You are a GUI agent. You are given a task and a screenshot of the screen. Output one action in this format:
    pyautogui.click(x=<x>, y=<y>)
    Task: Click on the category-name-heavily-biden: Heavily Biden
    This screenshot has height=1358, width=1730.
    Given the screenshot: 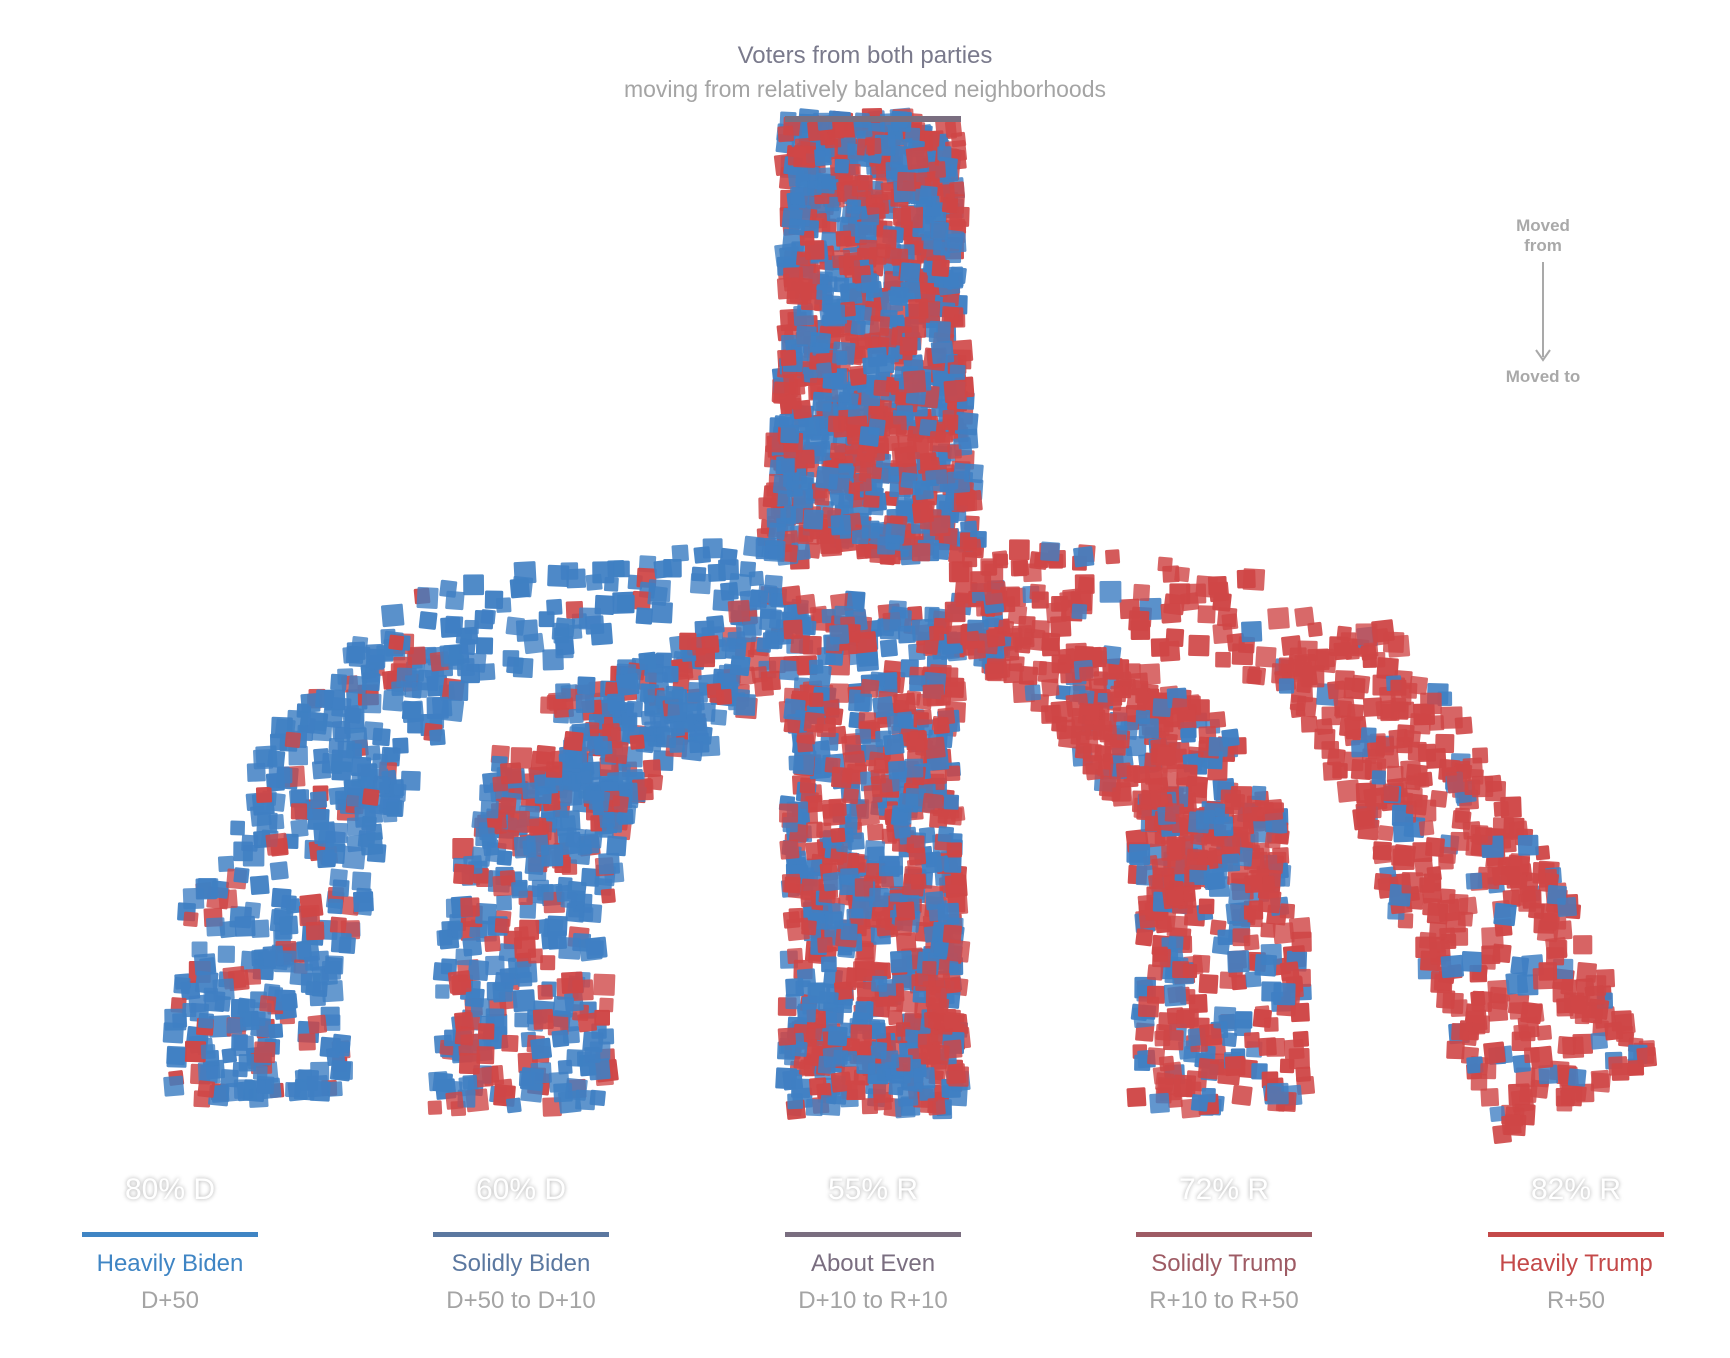 What is the action you would take?
    pyautogui.click(x=170, y=1263)
    